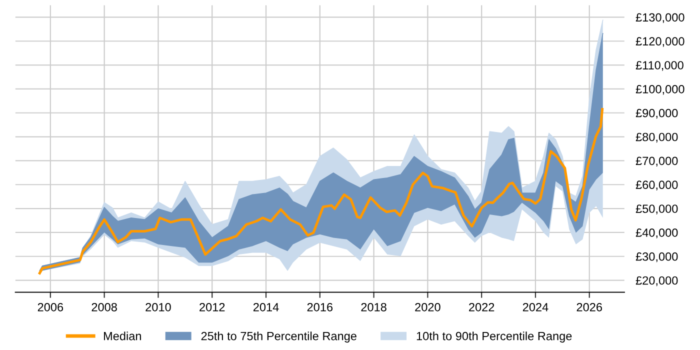 The width and height of the screenshot is (700, 350). Describe the element at coordinates (657, 209) in the screenshot. I see `y-tick-label: £50,000` at that location.